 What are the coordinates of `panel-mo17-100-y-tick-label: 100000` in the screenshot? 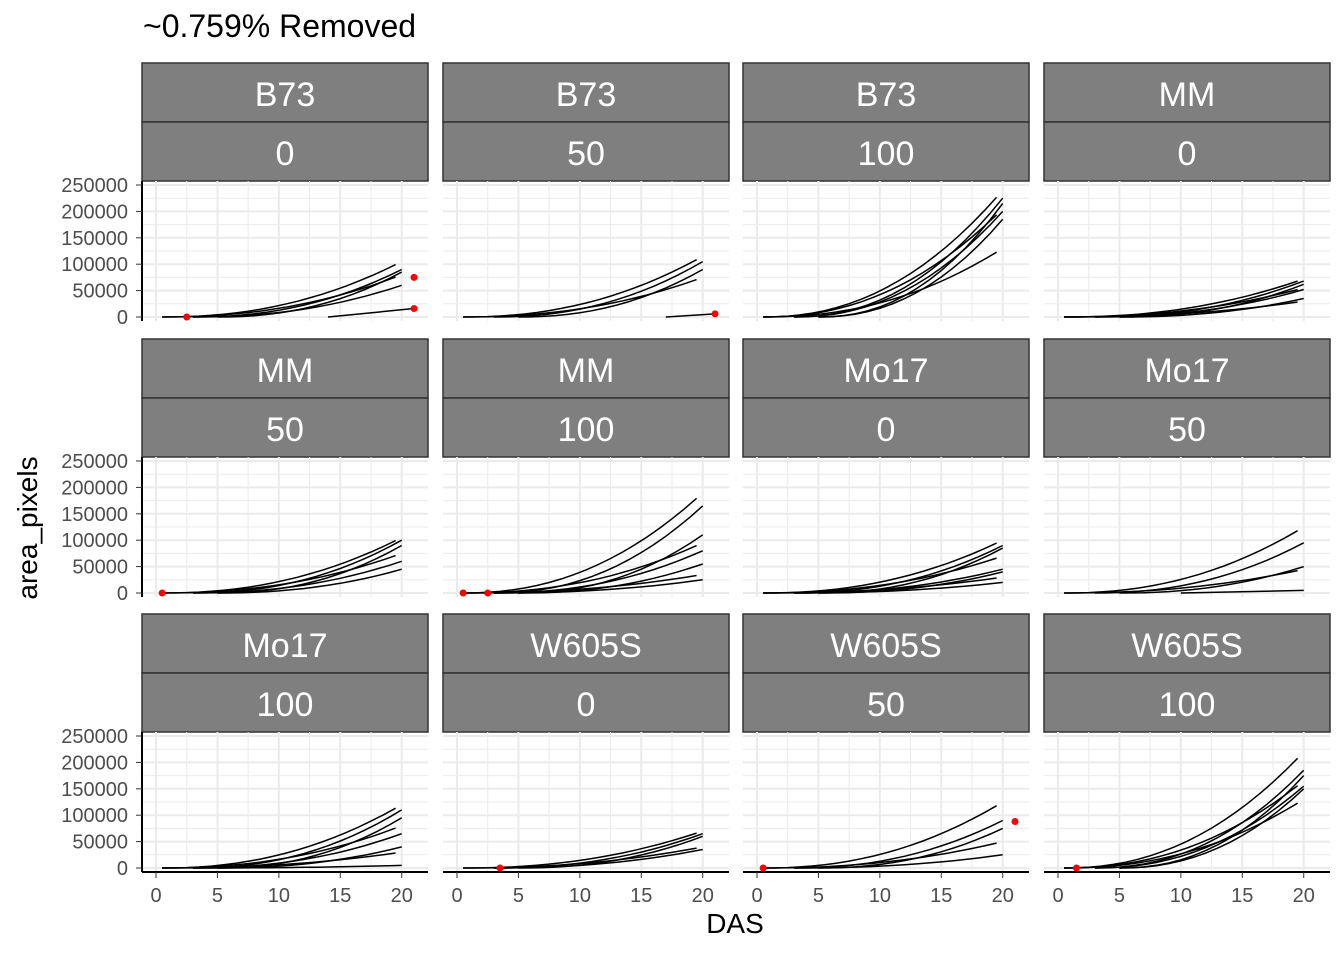 It's located at (94, 816).